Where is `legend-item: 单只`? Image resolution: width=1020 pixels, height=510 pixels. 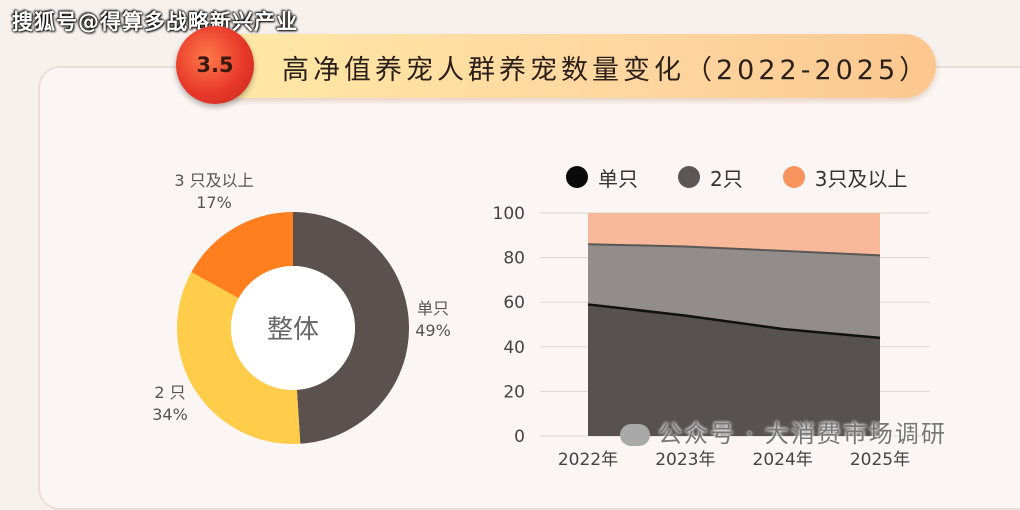
legend-item: 单只 is located at coordinates (602, 177).